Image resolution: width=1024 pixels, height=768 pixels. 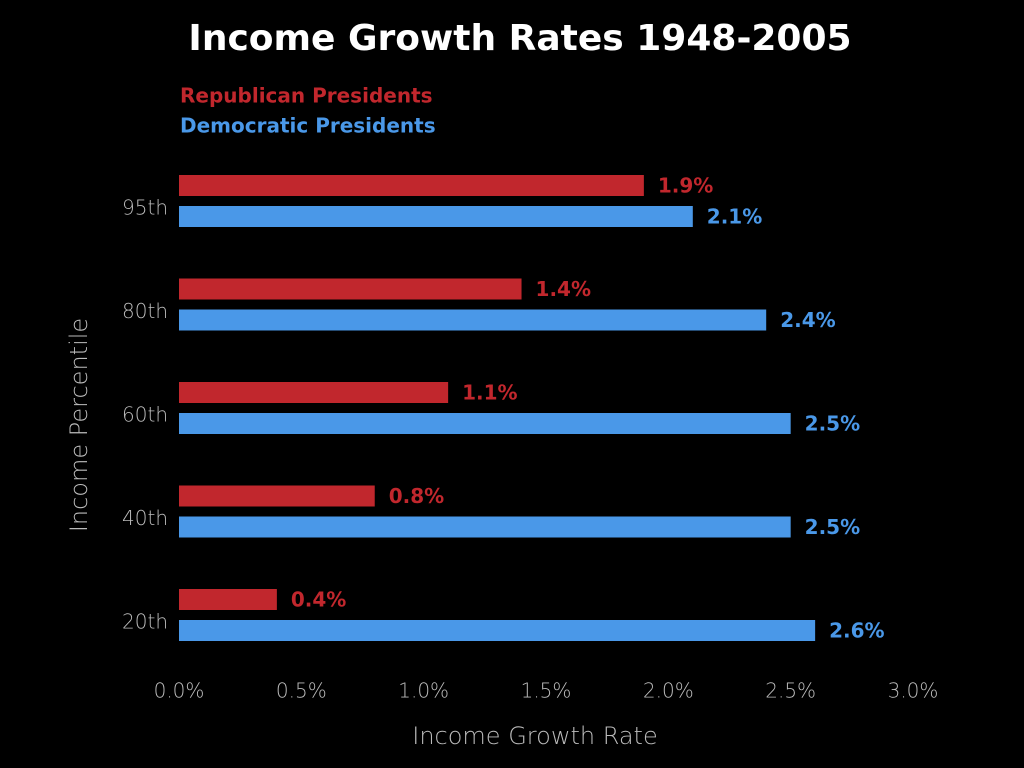 I want to click on x-tick-label: 2.0%, so click(x=668, y=691).